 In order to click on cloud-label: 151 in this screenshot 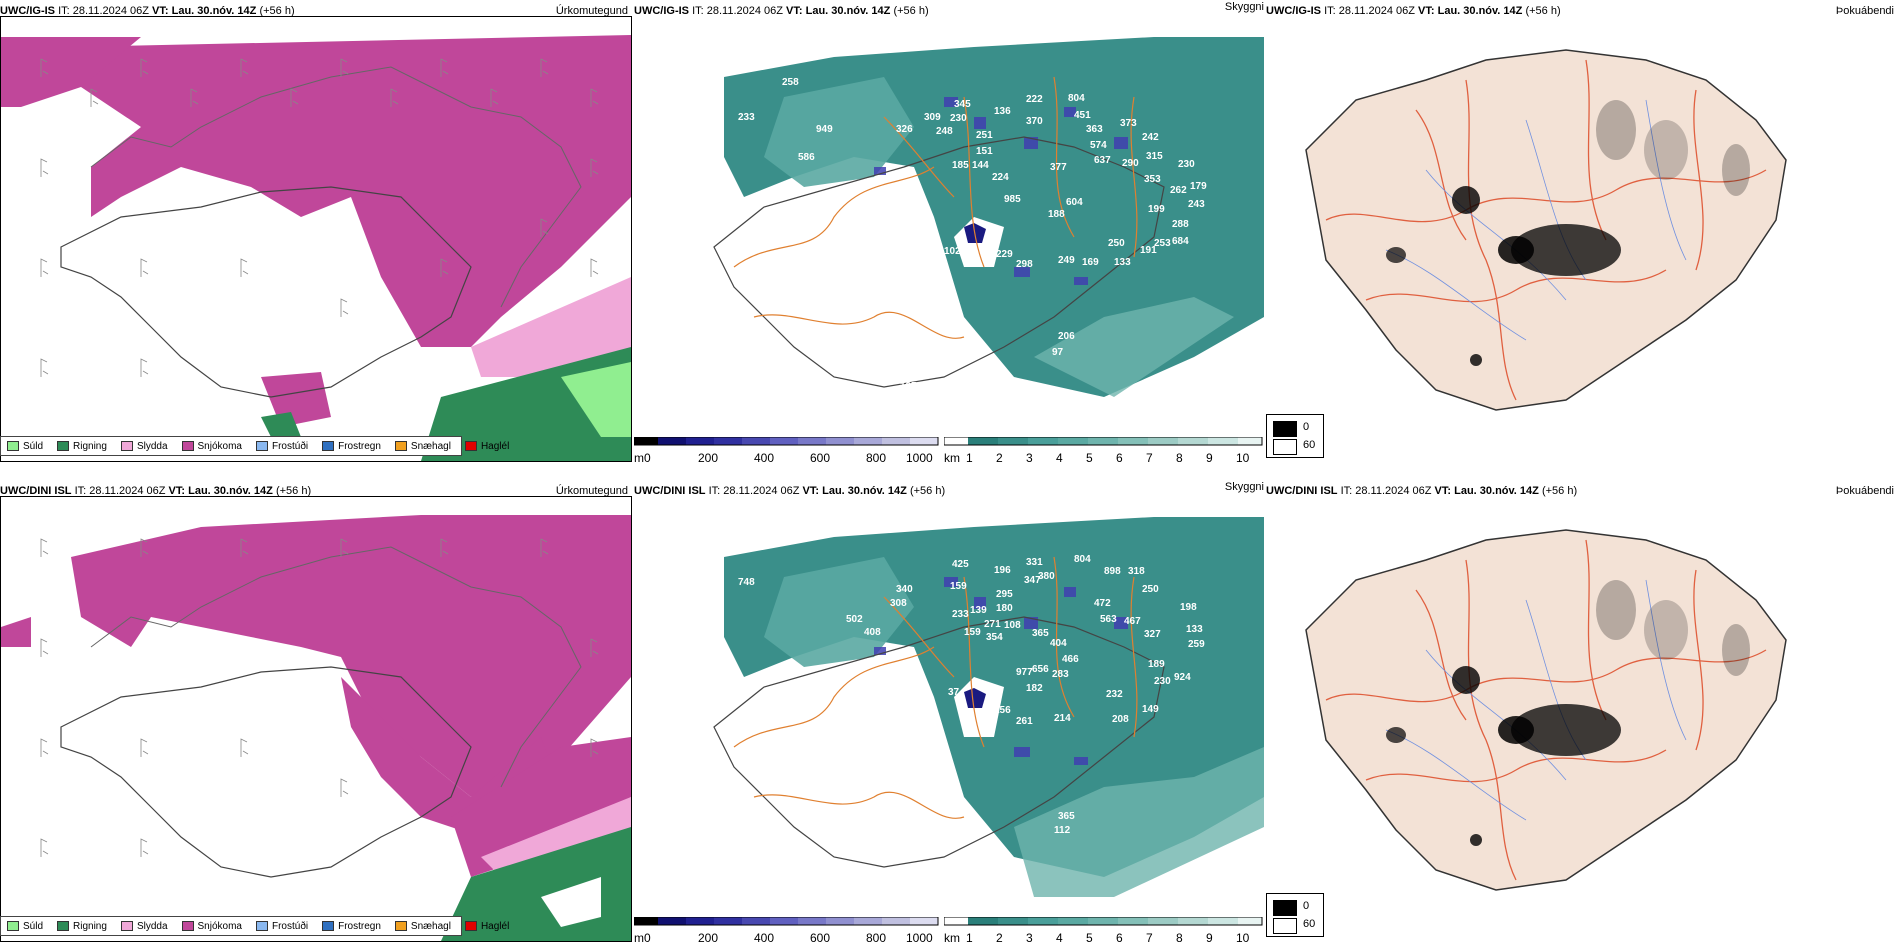, I will do `click(984, 151)`.